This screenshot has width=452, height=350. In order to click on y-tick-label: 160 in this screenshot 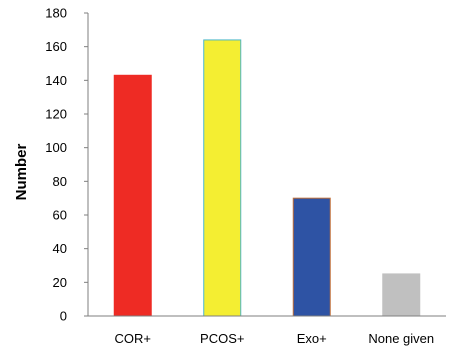, I will do `click(56, 46)`.